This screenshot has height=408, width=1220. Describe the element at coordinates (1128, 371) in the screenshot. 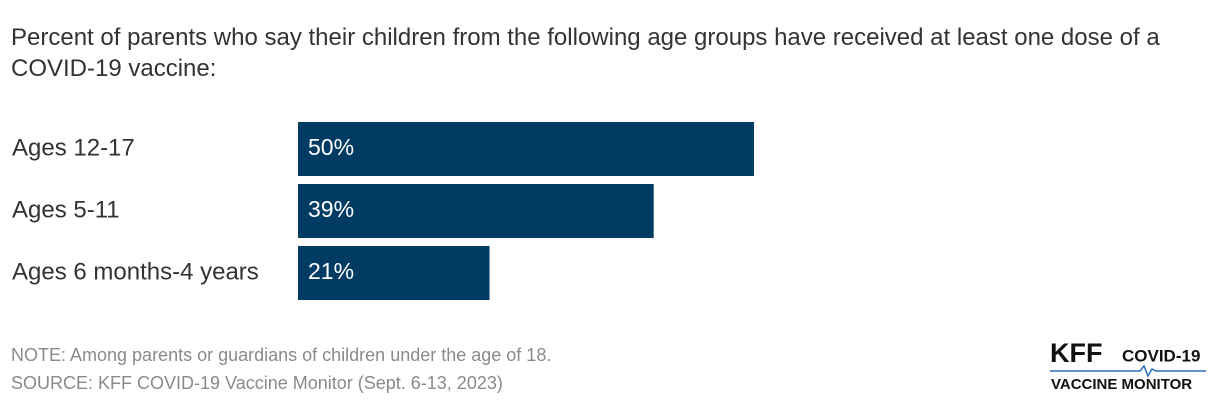

I see `logo-line` at that location.